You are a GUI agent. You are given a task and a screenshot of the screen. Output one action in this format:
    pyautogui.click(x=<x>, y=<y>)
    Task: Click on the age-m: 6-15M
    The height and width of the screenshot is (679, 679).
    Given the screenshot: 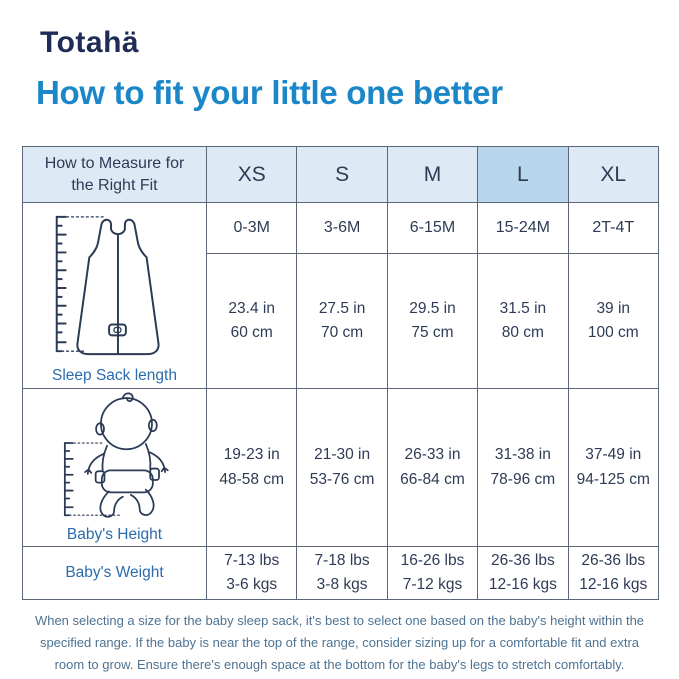 What is the action you would take?
    pyautogui.click(x=432, y=228)
    